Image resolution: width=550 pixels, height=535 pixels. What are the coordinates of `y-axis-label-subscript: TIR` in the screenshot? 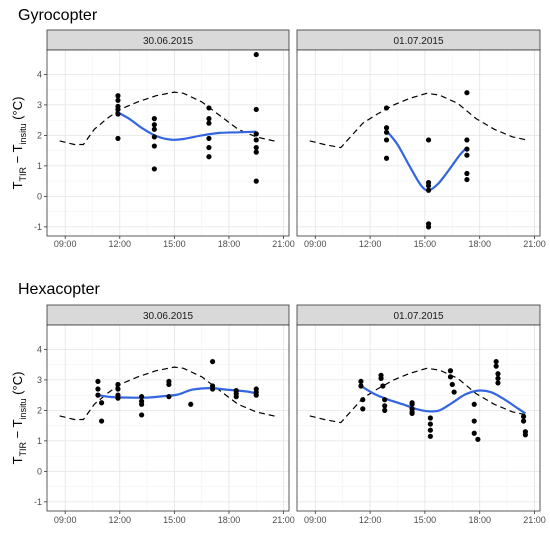 It's located at (23, 173).